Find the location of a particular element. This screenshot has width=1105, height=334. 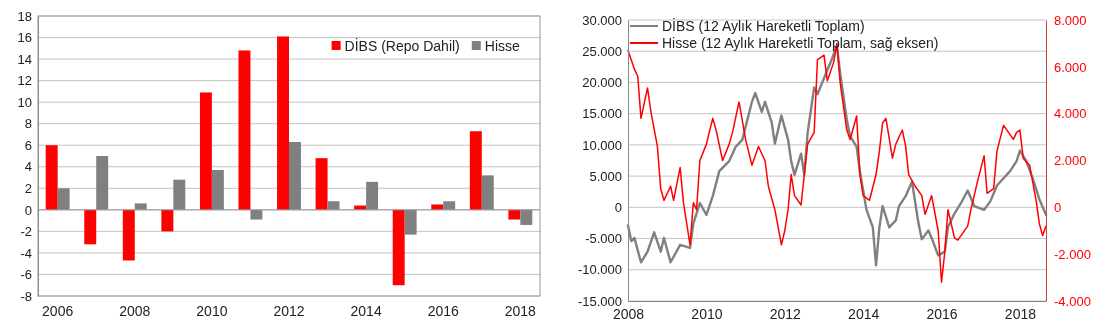

y-tick-label: 16 is located at coordinates (24, 38).